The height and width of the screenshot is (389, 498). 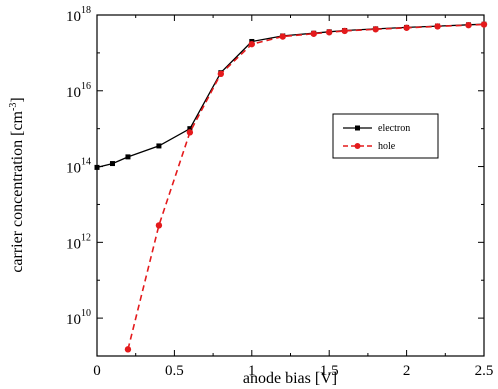 I want to click on y-tick-label: 1014, so click(x=78, y=167).